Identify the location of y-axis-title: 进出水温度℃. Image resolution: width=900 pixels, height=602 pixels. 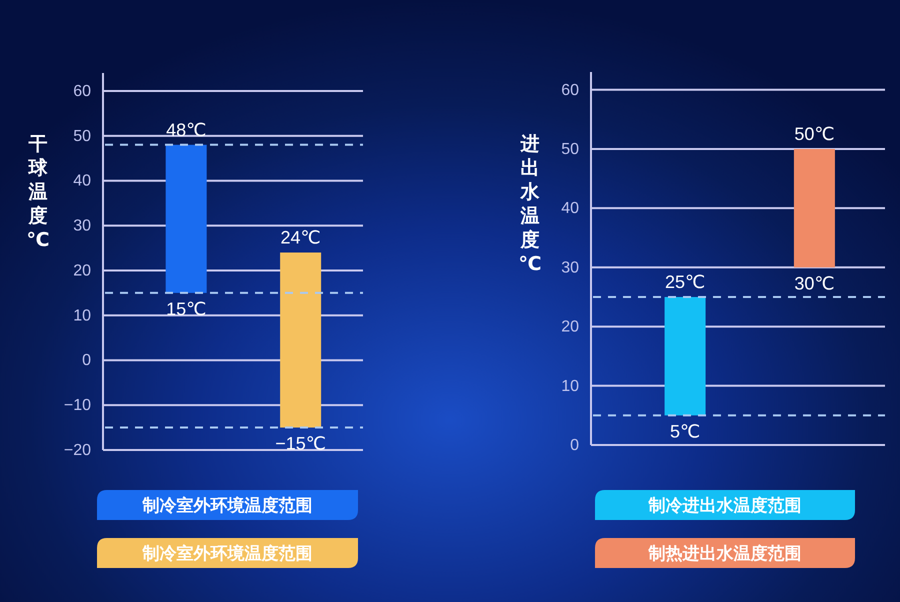
(530, 204).